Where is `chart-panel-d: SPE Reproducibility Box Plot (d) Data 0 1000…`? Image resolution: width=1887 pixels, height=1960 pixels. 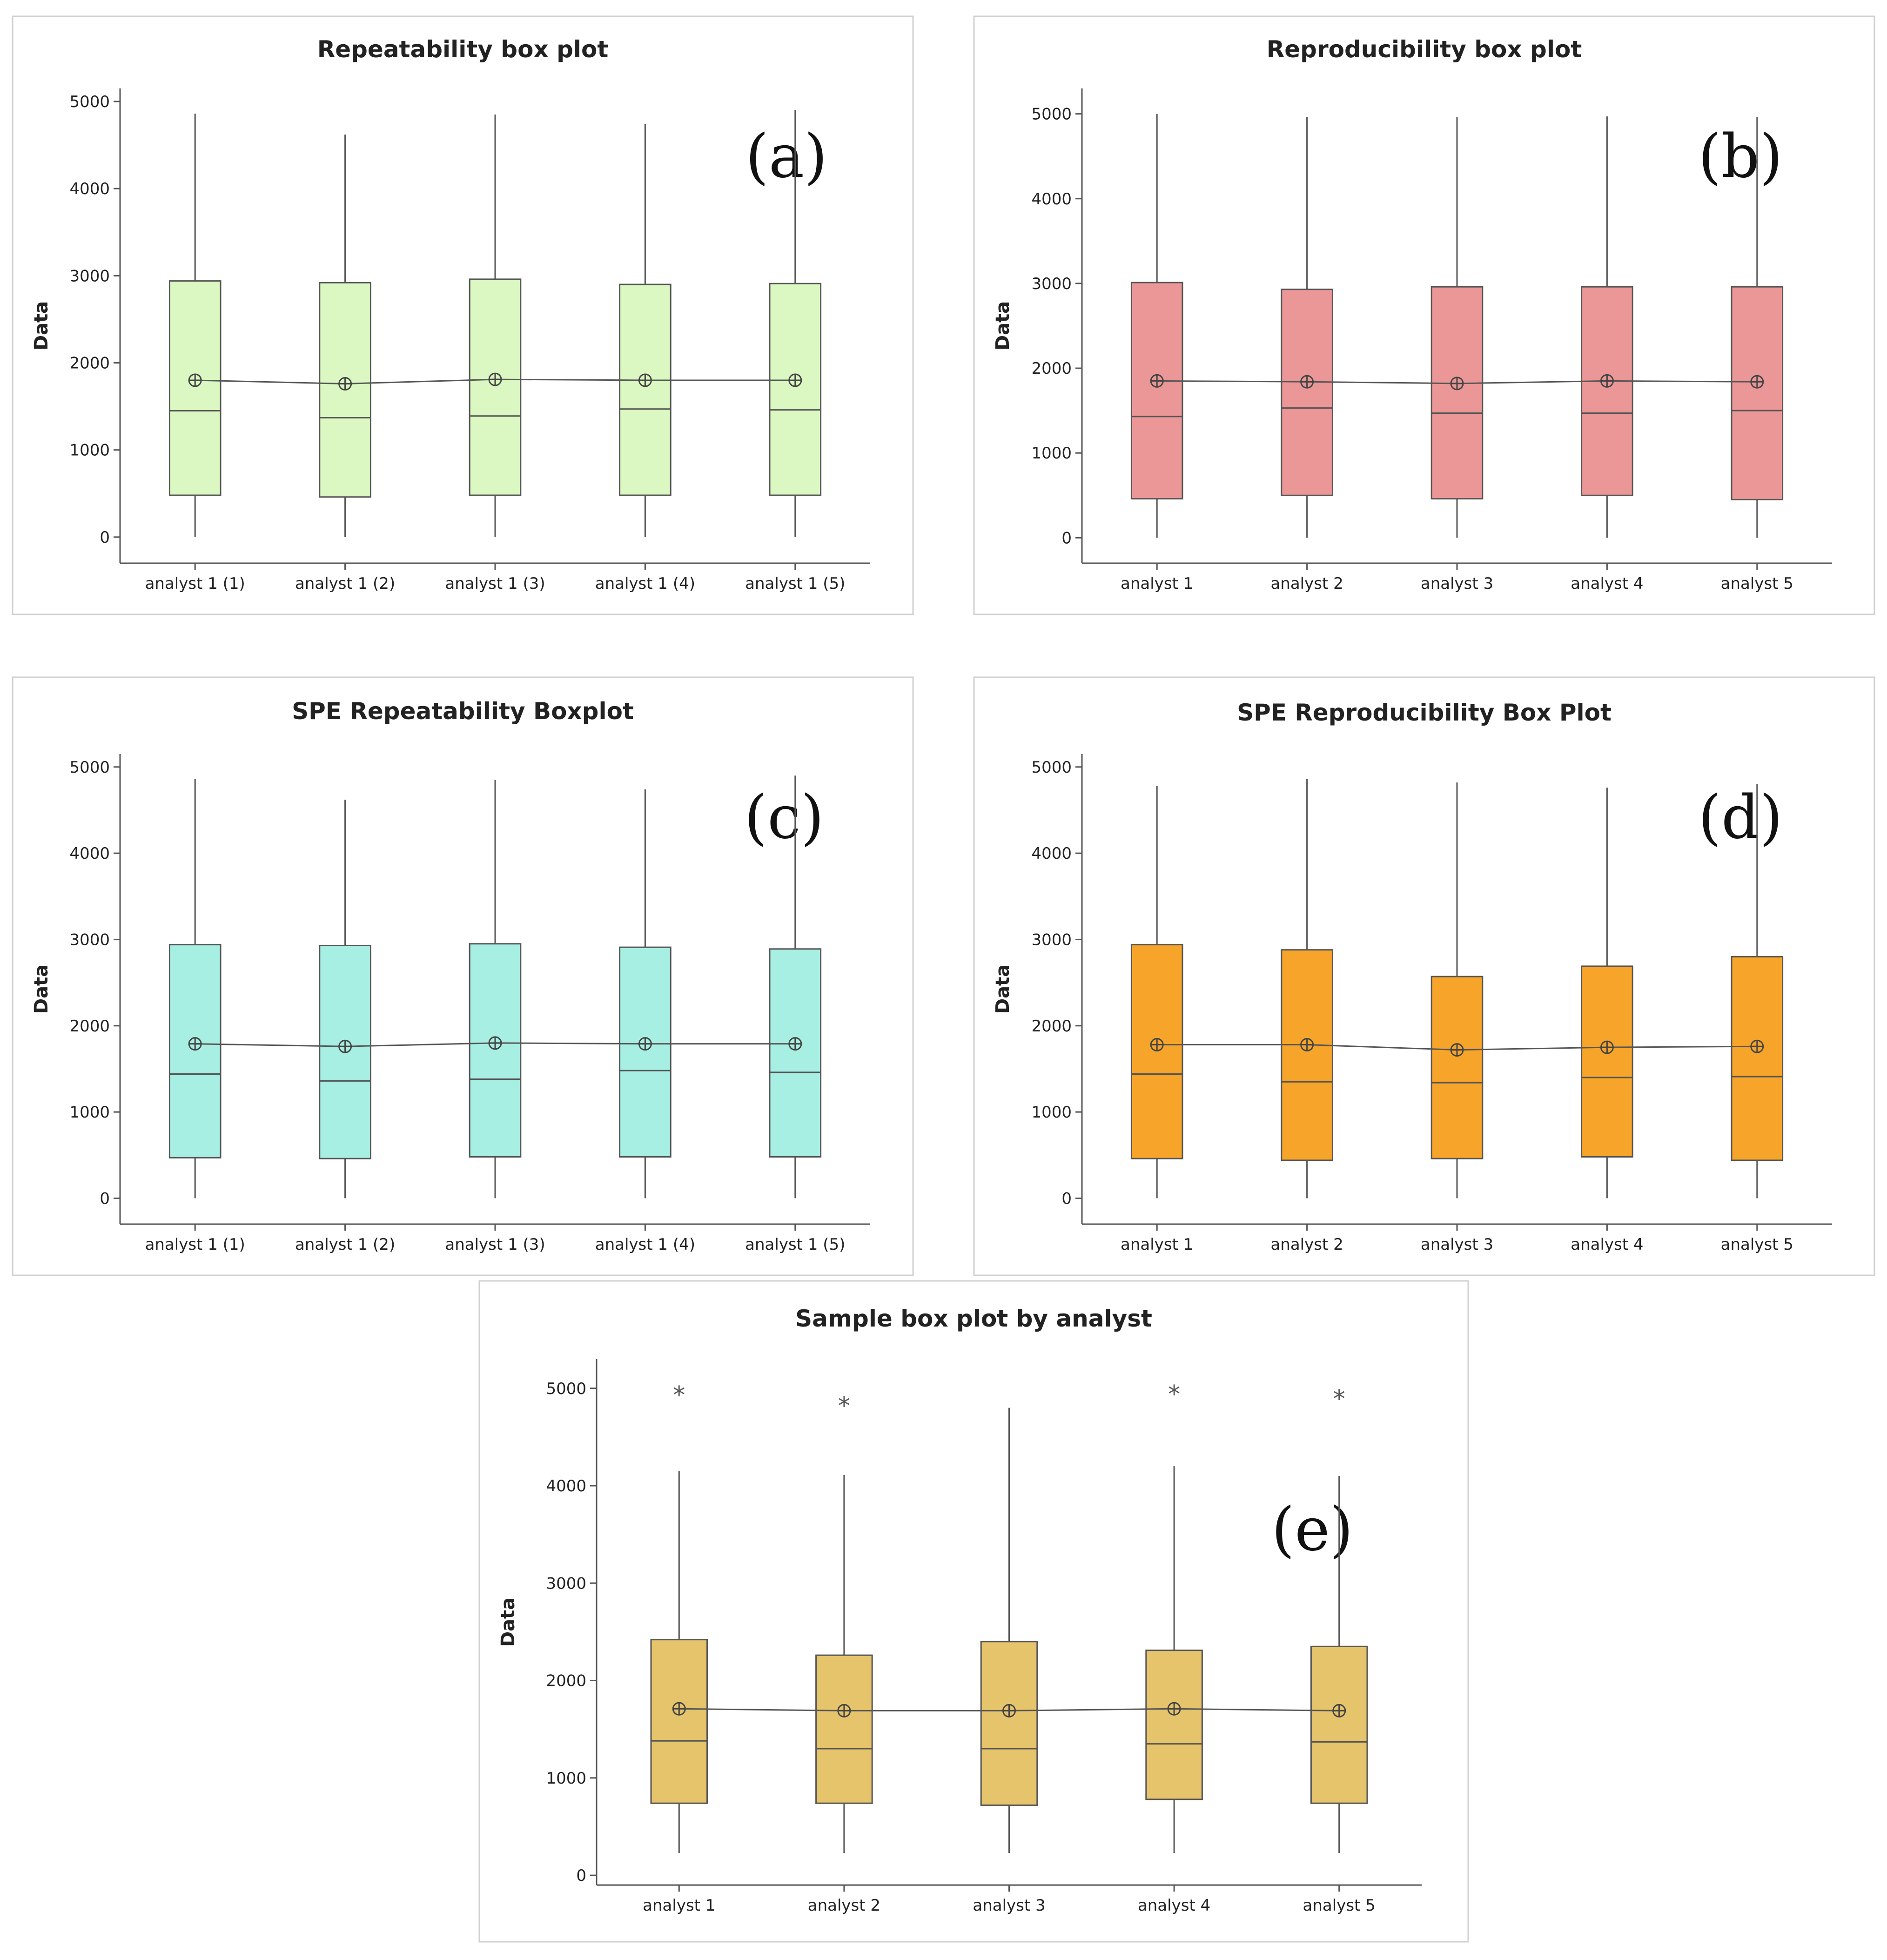
chart-panel-d: SPE Reproducibility Box Plot (d) Data 0 1000… is located at coordinates (1424, 976).